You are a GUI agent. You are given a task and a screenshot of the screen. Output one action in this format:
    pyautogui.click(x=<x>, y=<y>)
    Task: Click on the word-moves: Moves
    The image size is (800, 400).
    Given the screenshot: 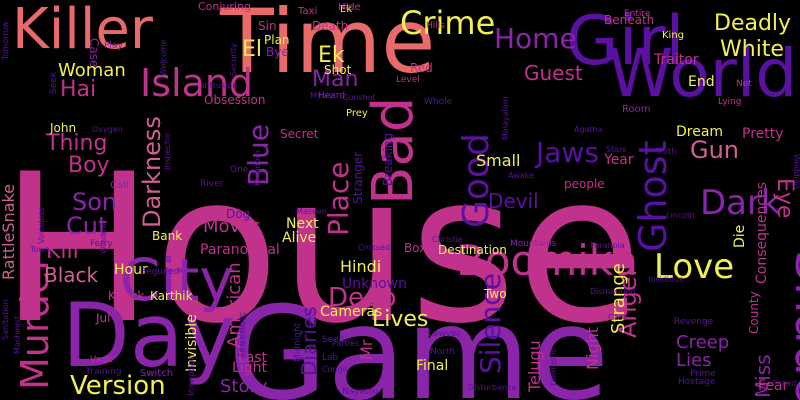 What is the action you would take?
    pyautogui.click(x=232, y=226)
    